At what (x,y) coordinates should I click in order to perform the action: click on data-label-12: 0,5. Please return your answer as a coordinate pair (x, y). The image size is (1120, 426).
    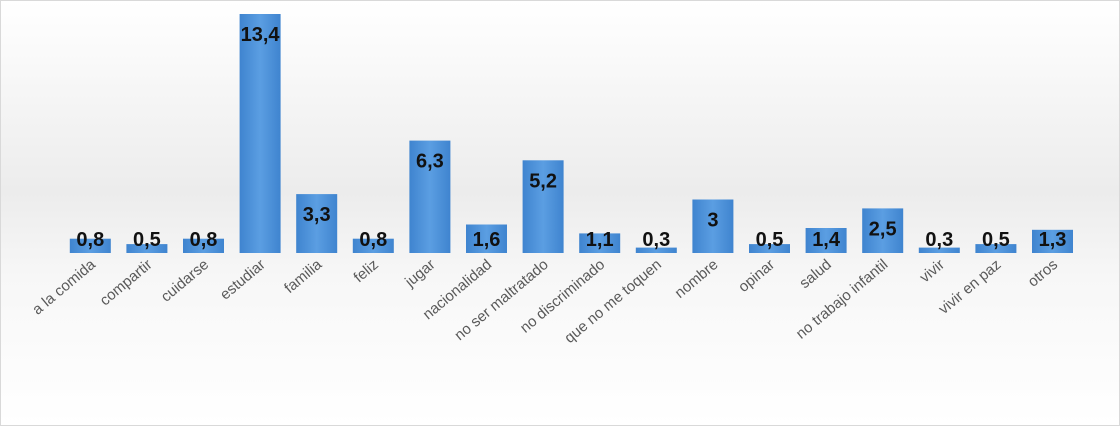
    Looking at the image, I should click on (770, 240).